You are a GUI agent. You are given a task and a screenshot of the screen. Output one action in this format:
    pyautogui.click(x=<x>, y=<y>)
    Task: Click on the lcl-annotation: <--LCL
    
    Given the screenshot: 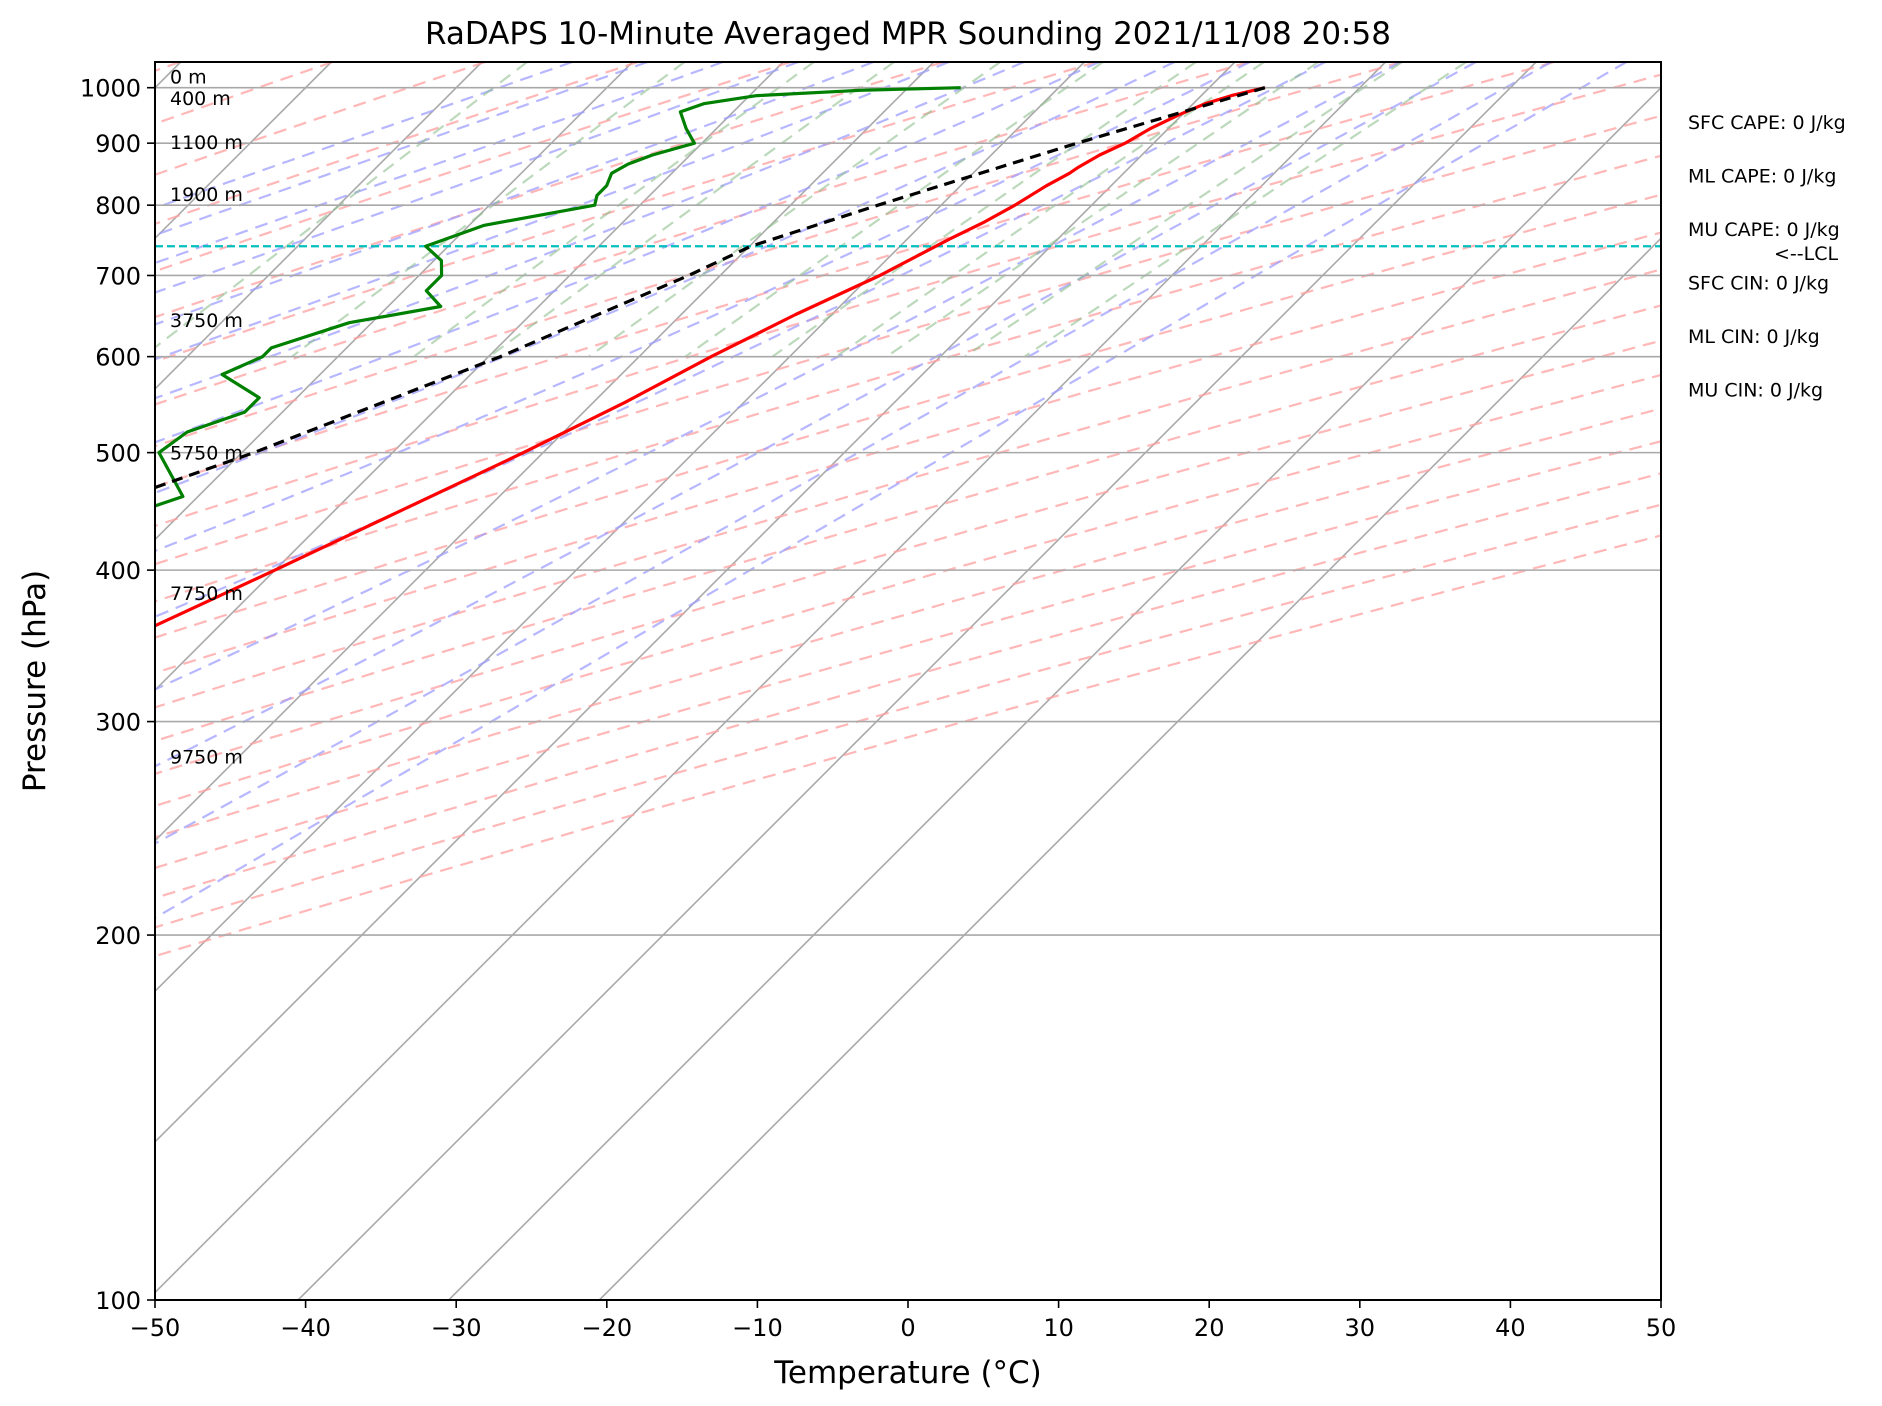 What is the action you would take?
    pyautogui.click(x=1806, y=254)
    